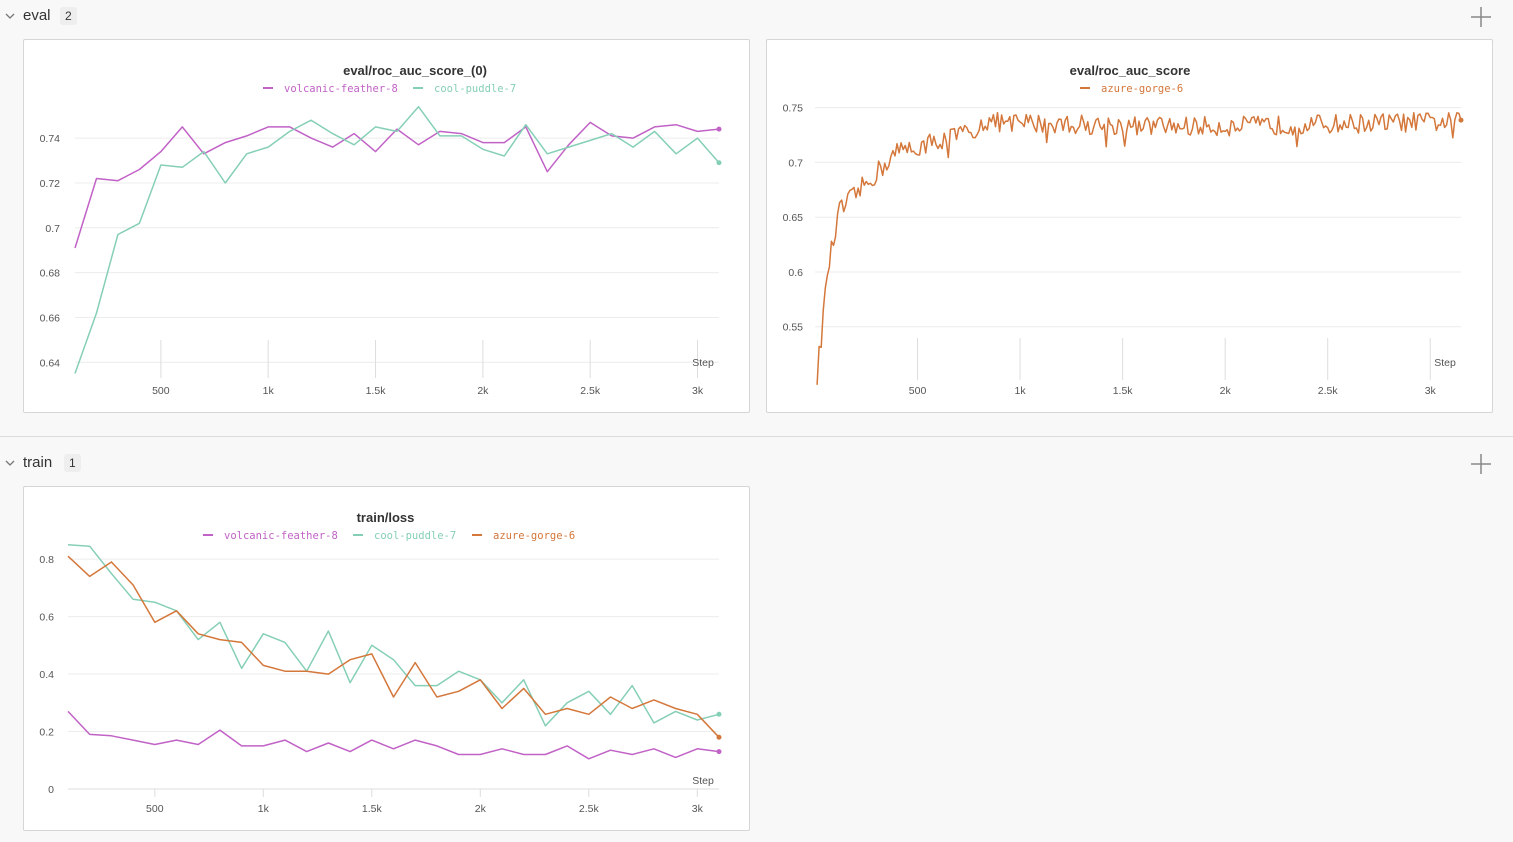 The image size is (1513, 842). I want to click on panel-count-badge: 1, so click(72, 463).